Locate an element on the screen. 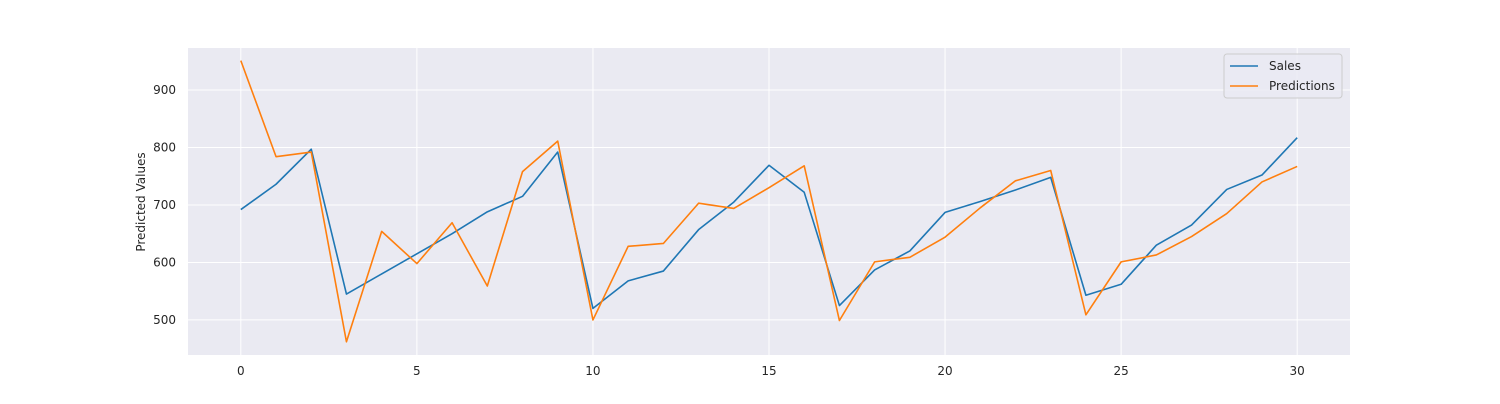 This screenshot has height=404, width=1500. y-axis-label: Predicted Values is located at coordinates (141, 201).